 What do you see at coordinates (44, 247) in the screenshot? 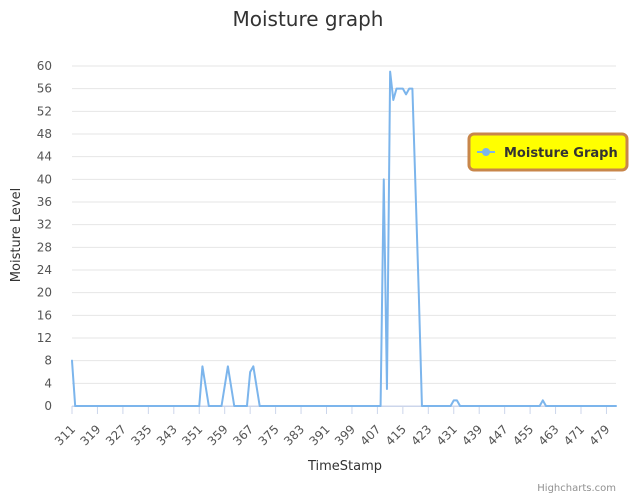
I see `y-tick-label: 28` at bounding box center [44, 247].